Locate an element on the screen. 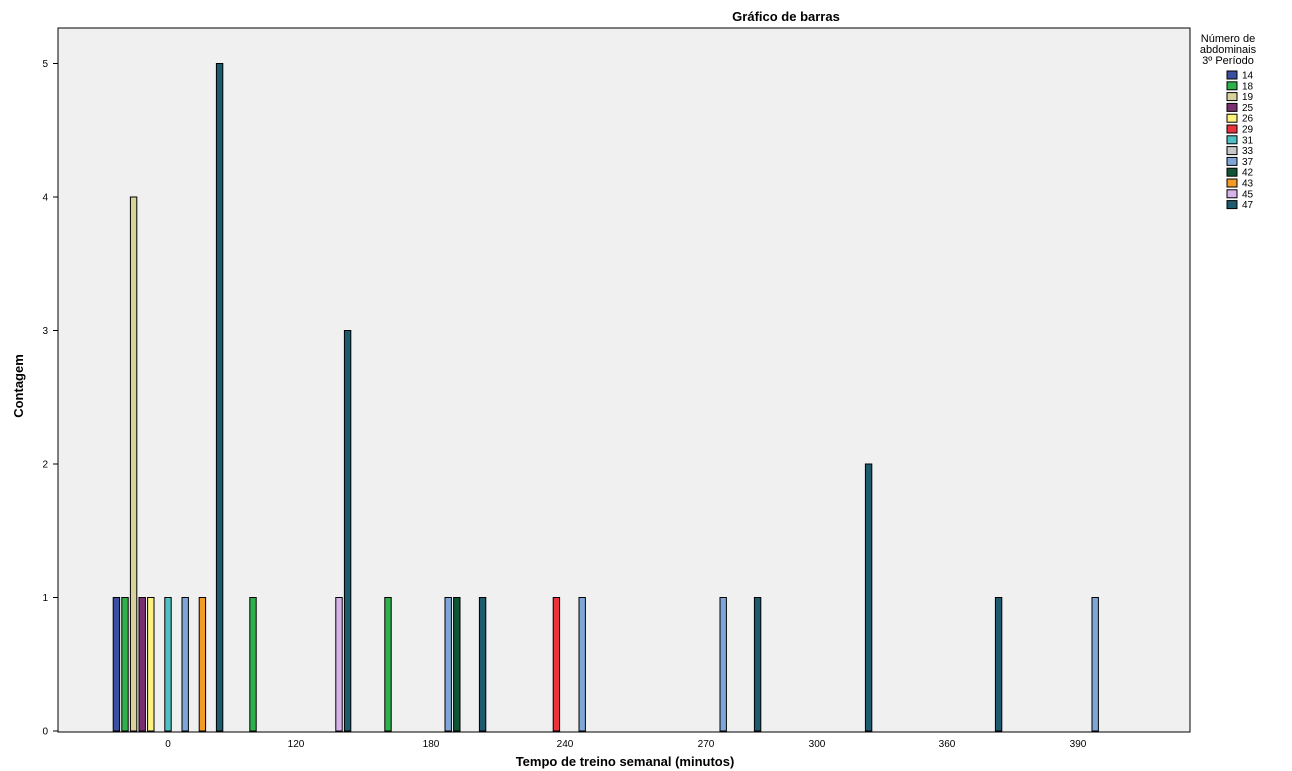 The height and width of the screenshot is (771, 1292). y-tick-label: 0 is located at coordinates (45, 732).